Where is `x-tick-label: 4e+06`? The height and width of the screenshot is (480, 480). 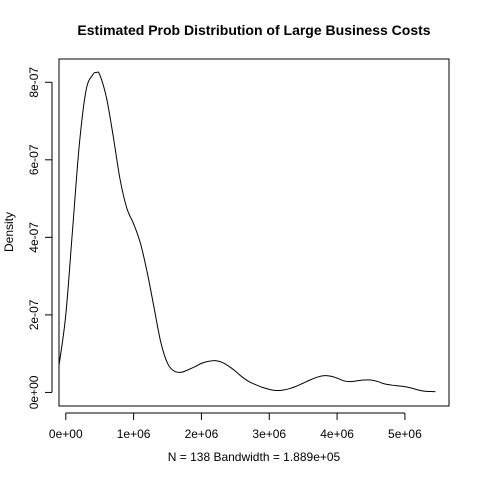
x-tick-label: 4e+06 is located at coordinates (337, 434).